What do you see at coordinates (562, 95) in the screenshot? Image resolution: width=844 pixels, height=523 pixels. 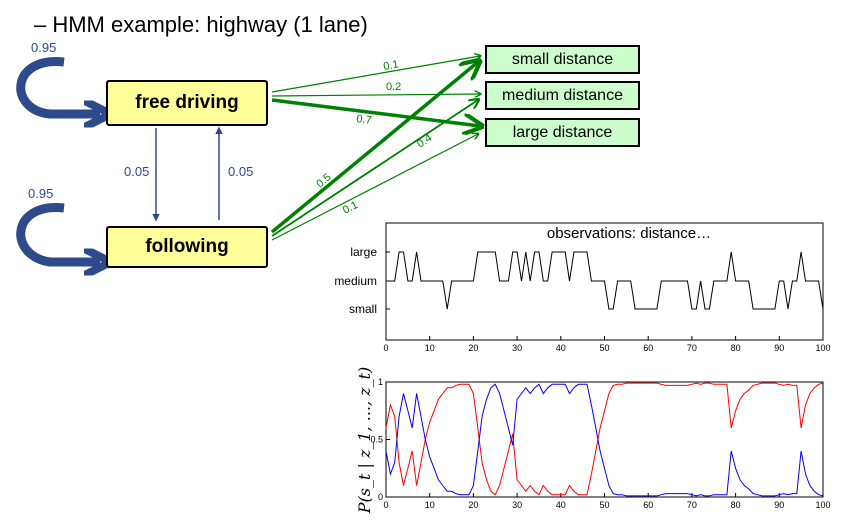 I see `obs-medium-distance: medium distance` at bounding box center [562, 95].